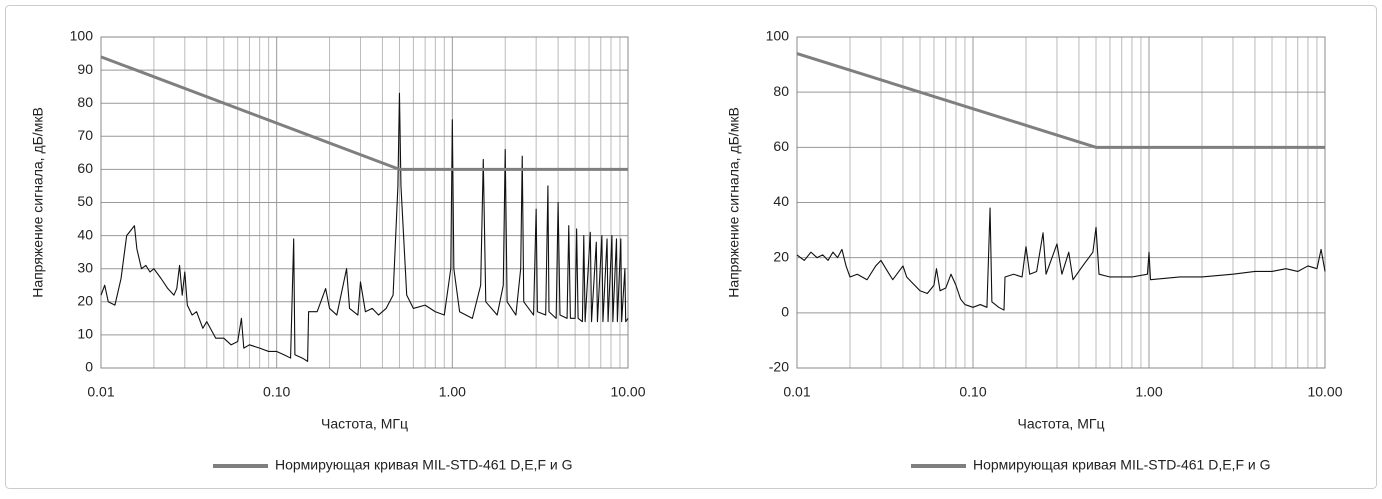 This screenshot has width=1382, height=499. I want to click on y-tick-label: -20, so click(779, 367).